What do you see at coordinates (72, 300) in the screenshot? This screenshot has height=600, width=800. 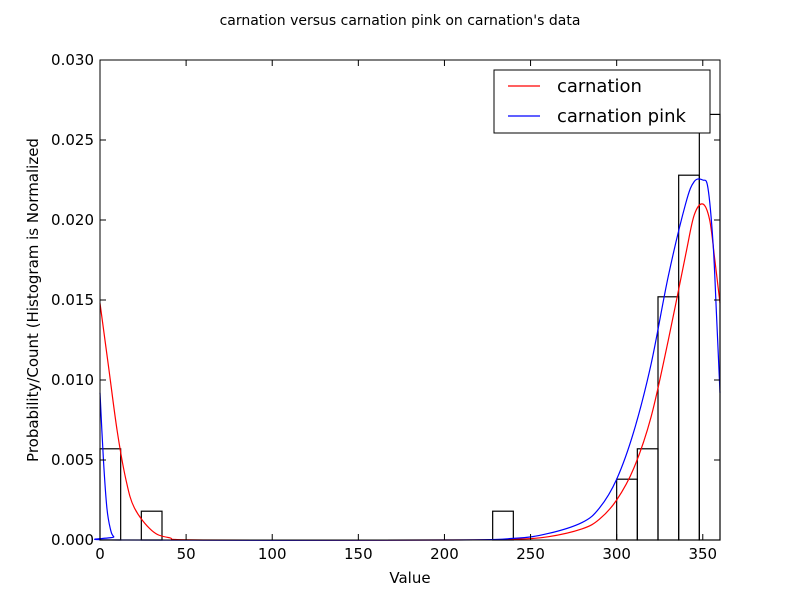 I see `y-tick-label: 0.015` at bounding box center [72, 300].